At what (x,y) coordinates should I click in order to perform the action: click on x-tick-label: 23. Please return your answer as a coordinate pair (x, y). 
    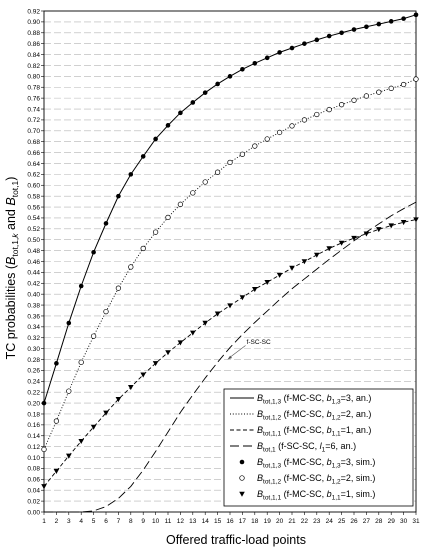
    Looking at the image, I should click on (317, 521).